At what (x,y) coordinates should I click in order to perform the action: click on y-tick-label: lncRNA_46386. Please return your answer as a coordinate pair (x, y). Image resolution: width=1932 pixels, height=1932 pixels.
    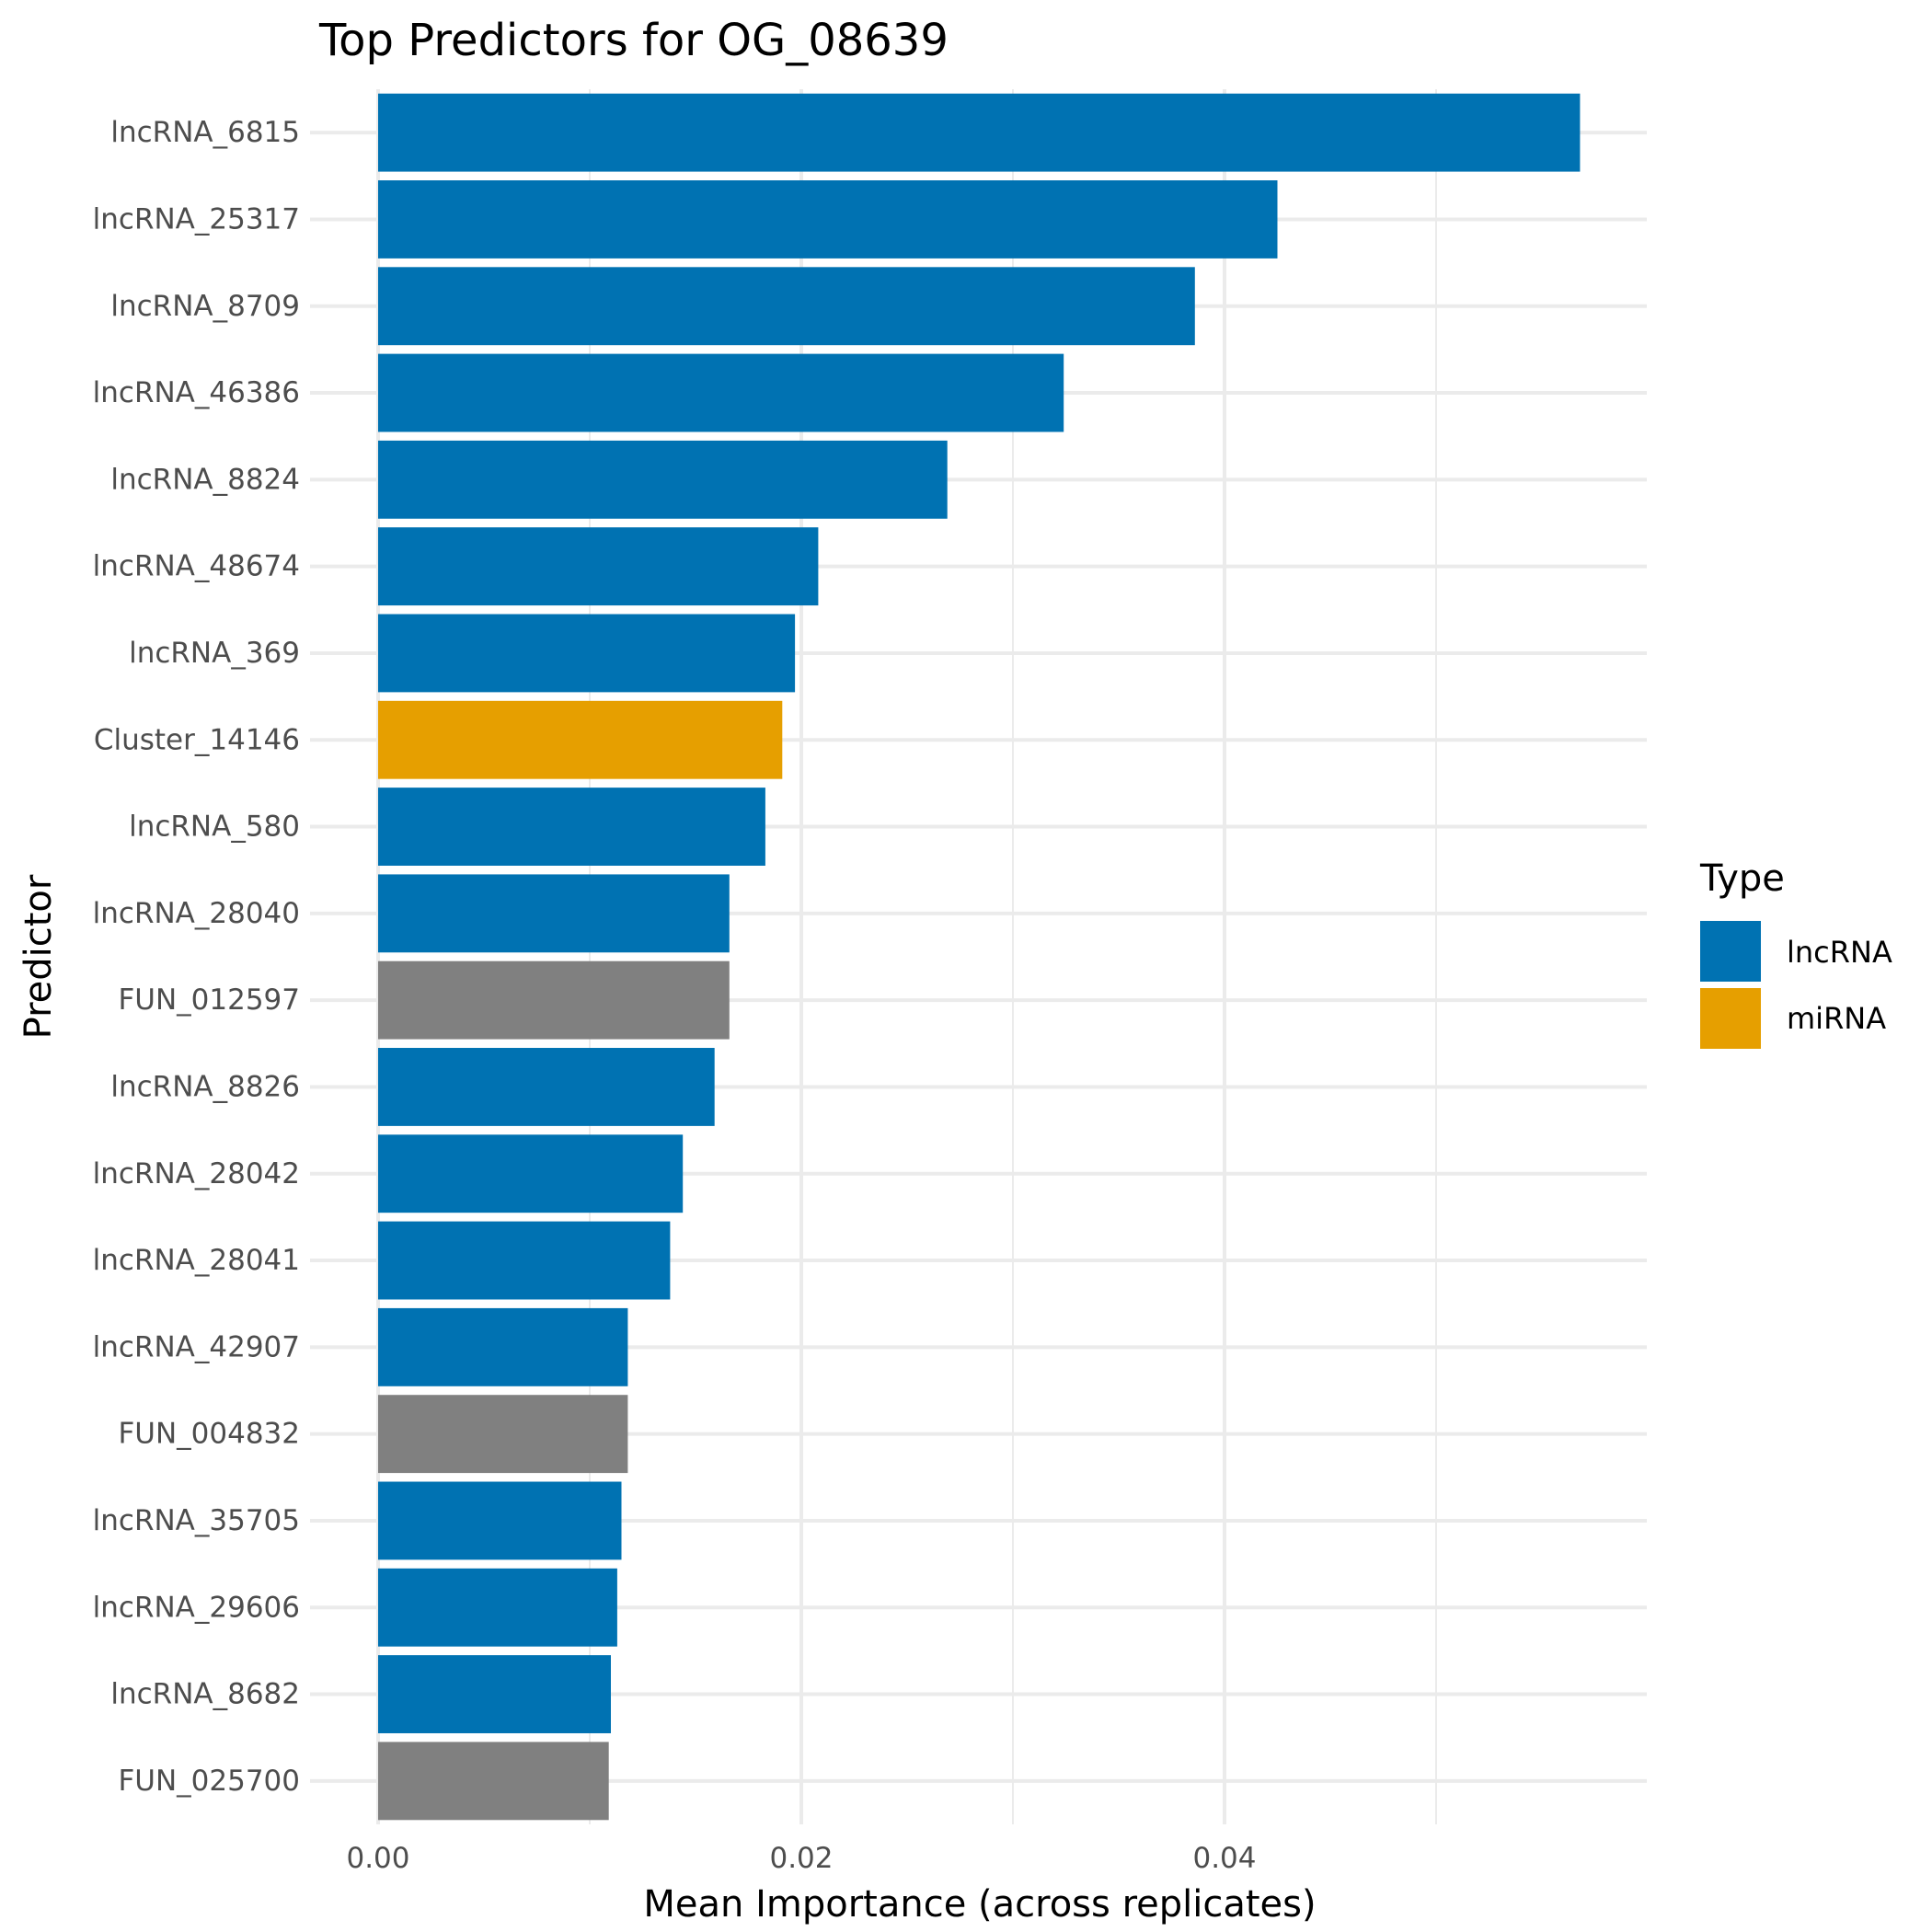
    Looking at the image, I should click on (196, 392).